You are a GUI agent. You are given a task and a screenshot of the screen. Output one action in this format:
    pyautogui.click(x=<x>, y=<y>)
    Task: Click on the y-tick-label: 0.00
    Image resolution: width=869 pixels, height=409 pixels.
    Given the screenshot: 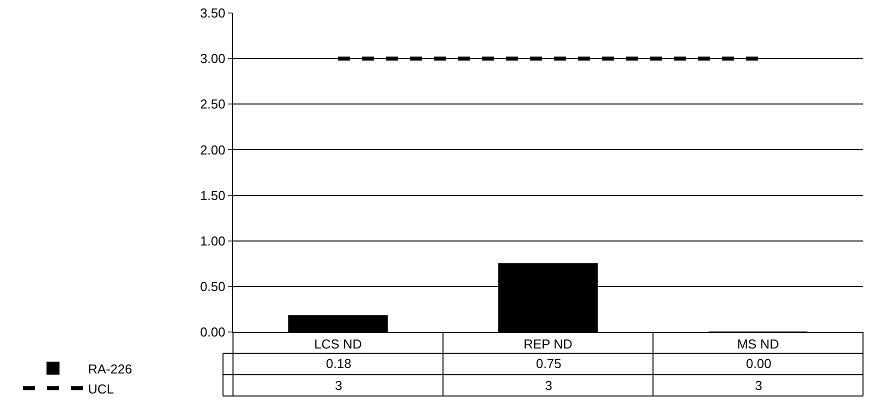 What is the action you would take?
    pyautogui.click(x=213, y=332)
    